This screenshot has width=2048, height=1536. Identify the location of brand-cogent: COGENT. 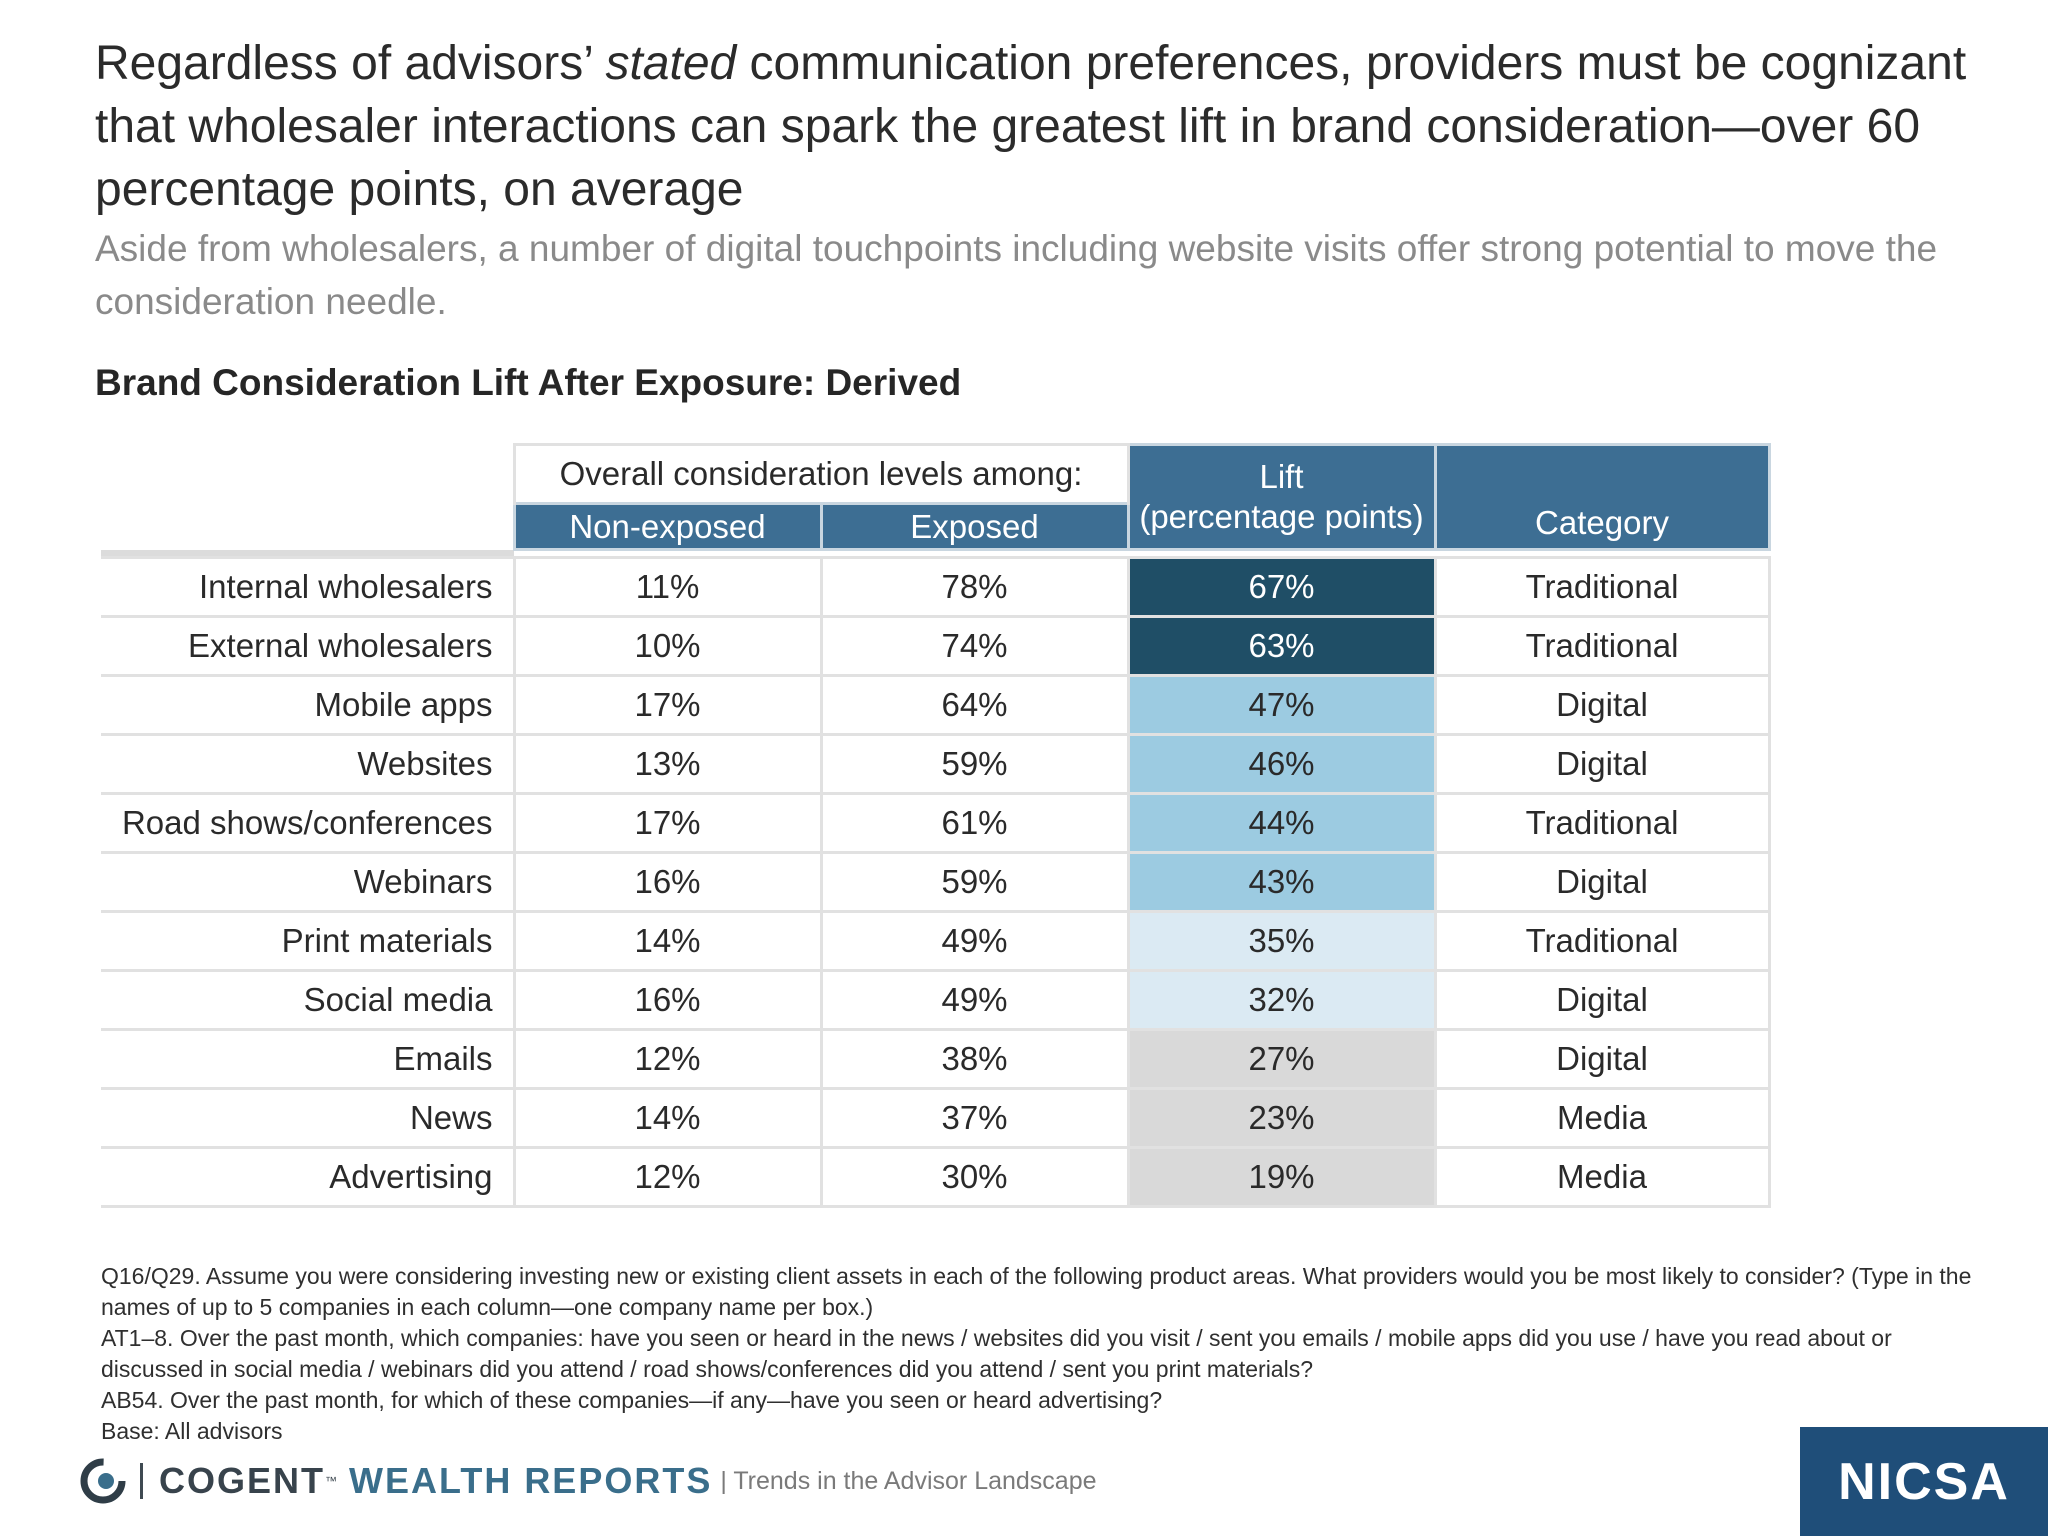
(242, 1480).